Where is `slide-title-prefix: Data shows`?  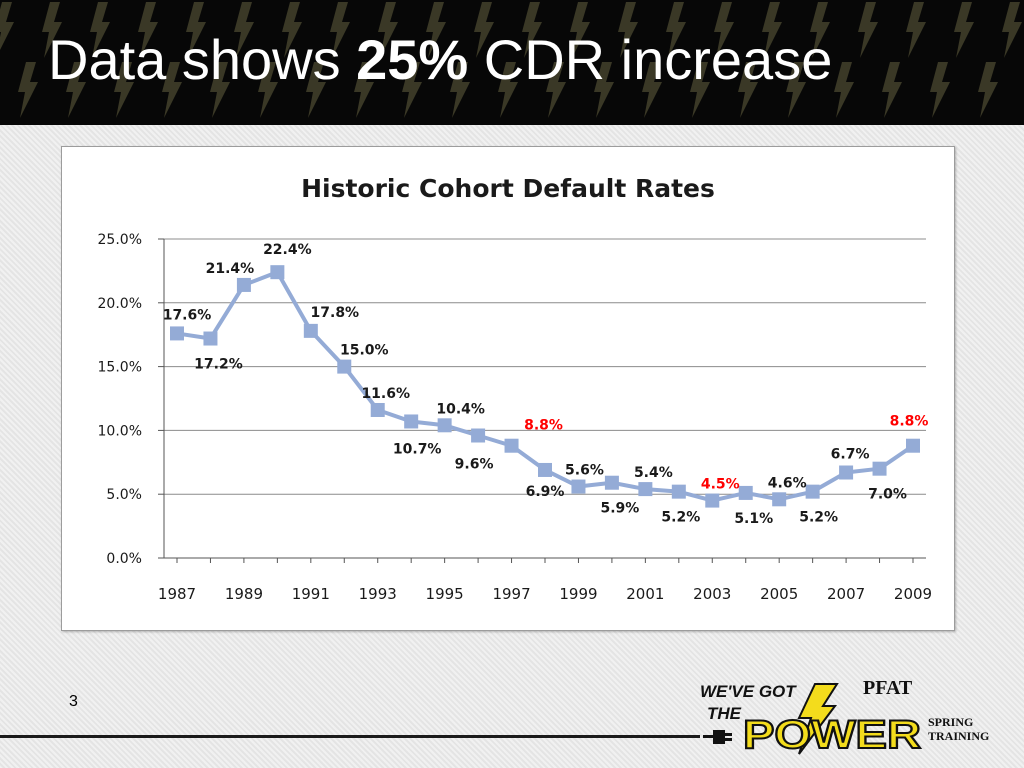 slide-title-prefix: Data shows is located at coordinates (202, 59).